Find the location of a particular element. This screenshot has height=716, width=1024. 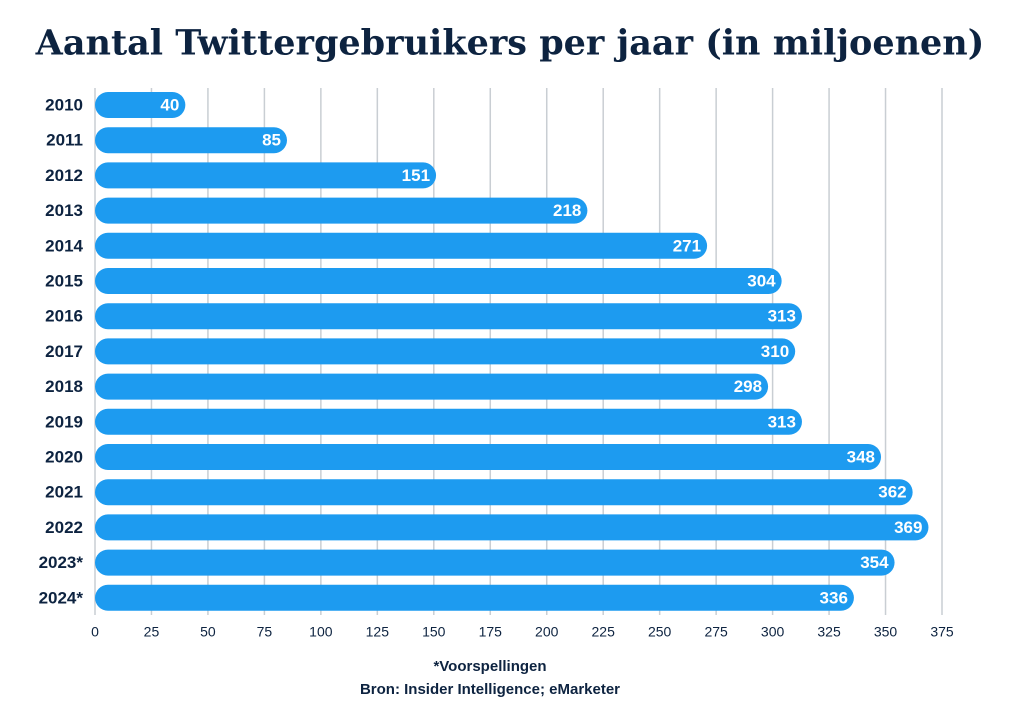

x-tick-label: 100 is located at coordinates (321, 632).